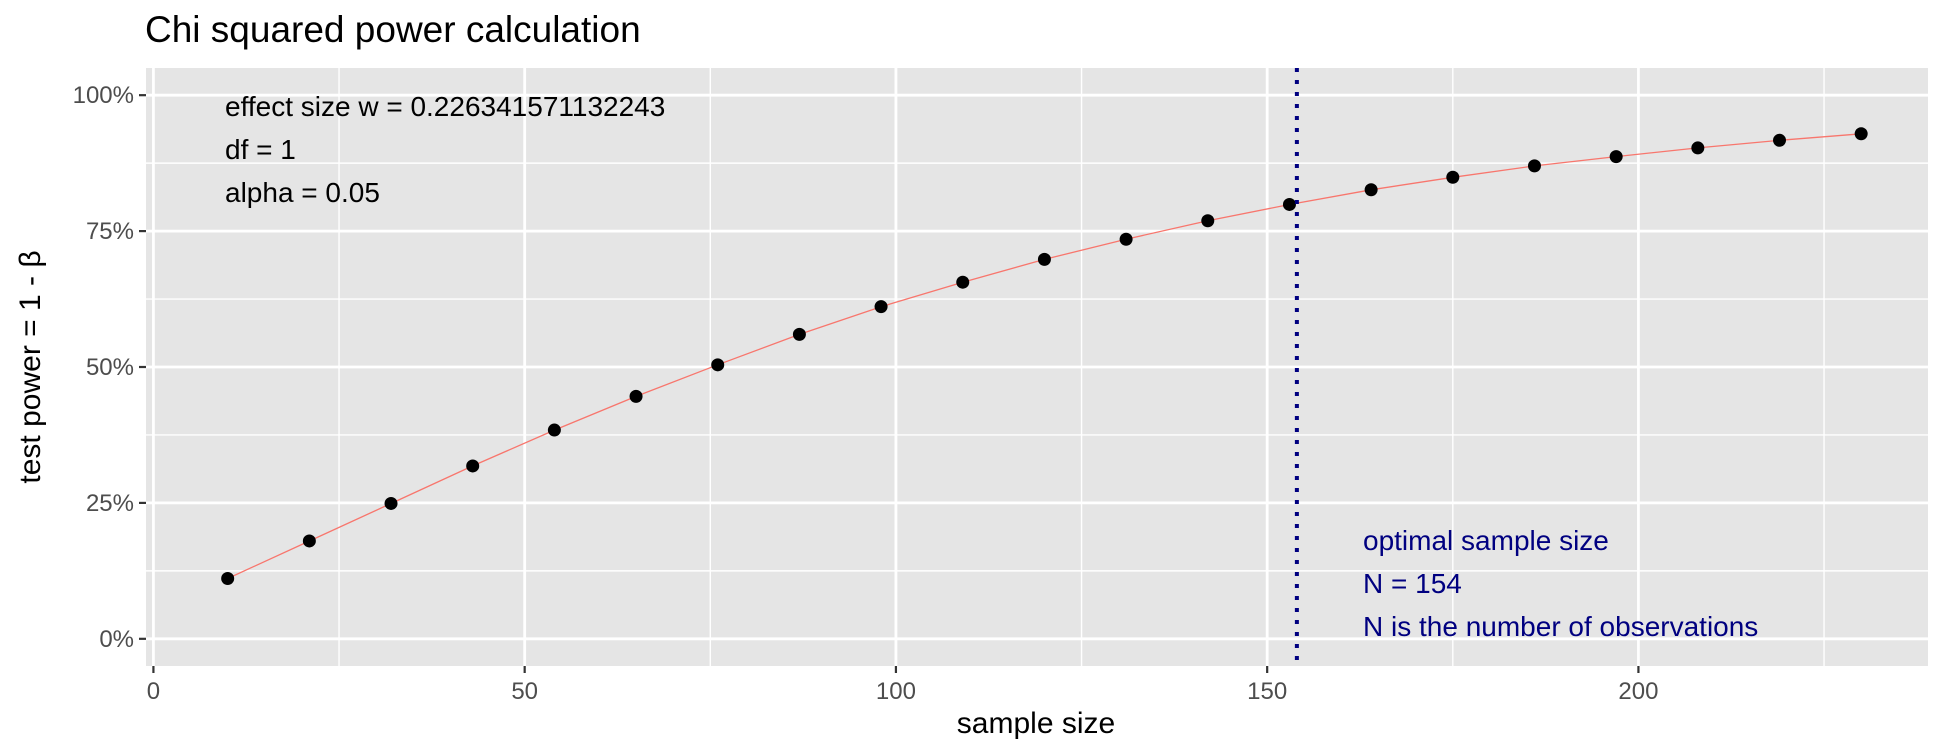 This screenshot has width=1944, height=756. I want to click on x-axis-title: sample size, so click(1036, 723).